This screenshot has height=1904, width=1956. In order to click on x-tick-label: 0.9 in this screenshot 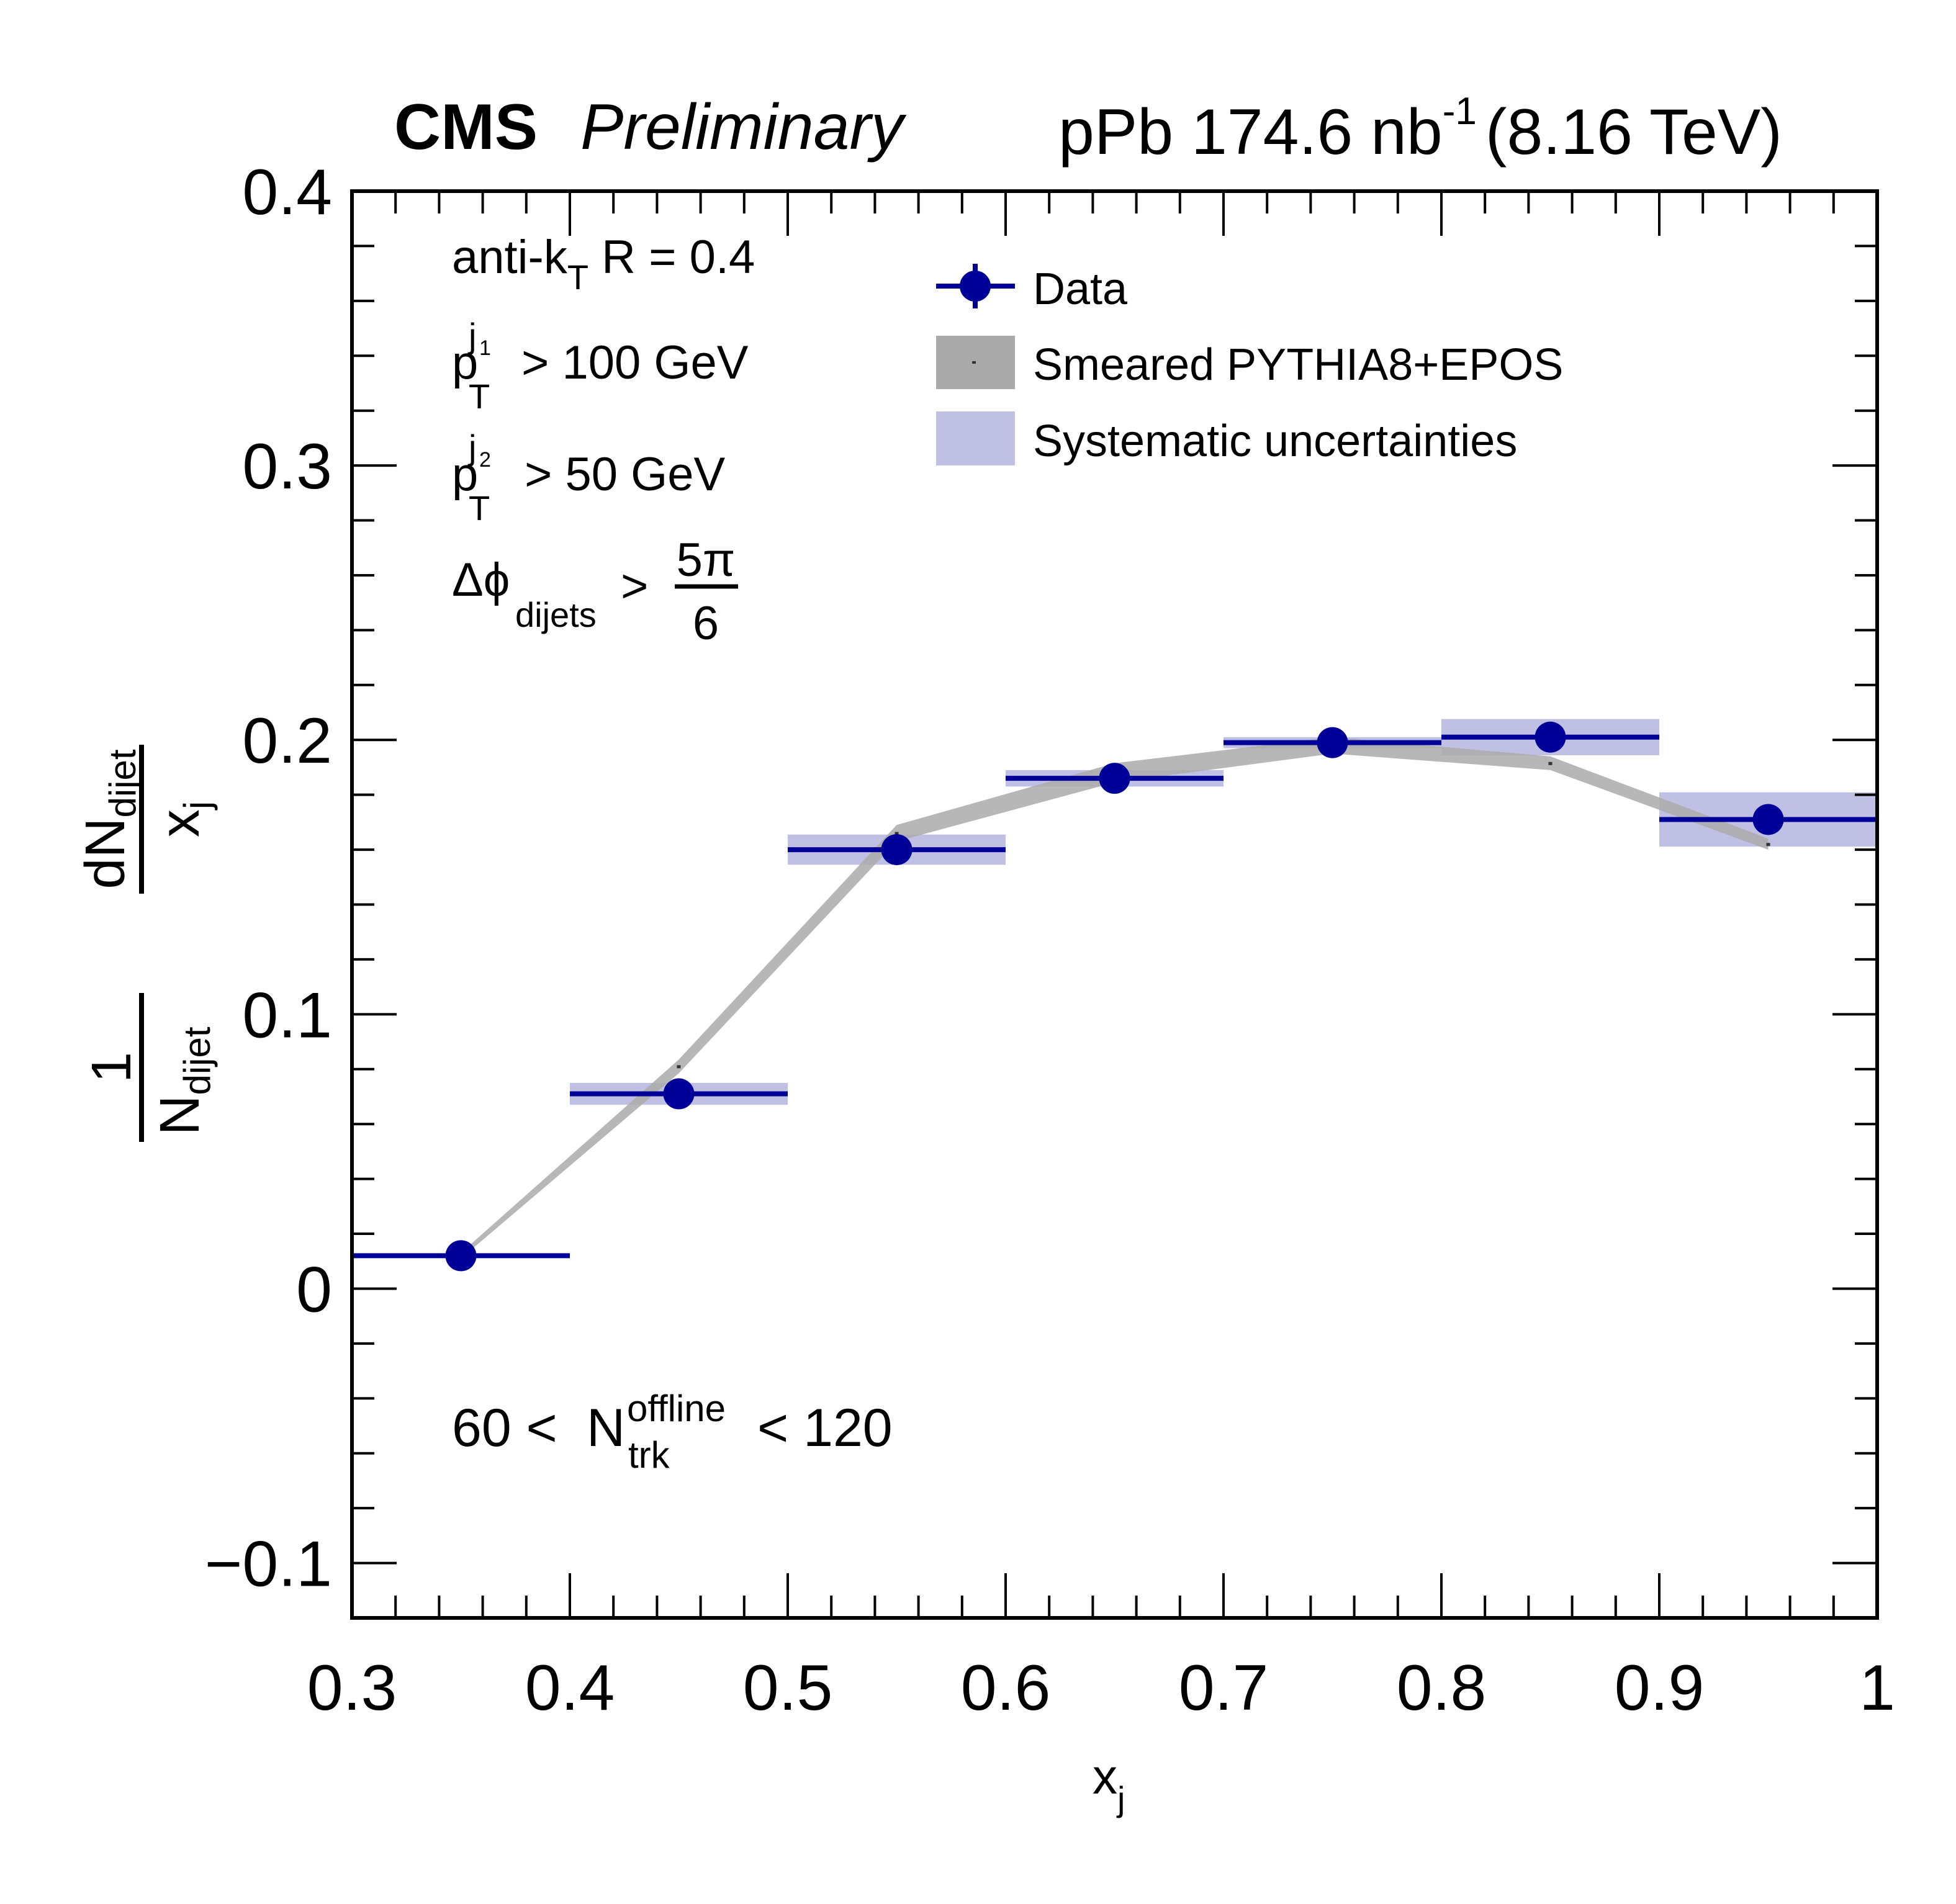, I will do `click(1660, 1688)`.